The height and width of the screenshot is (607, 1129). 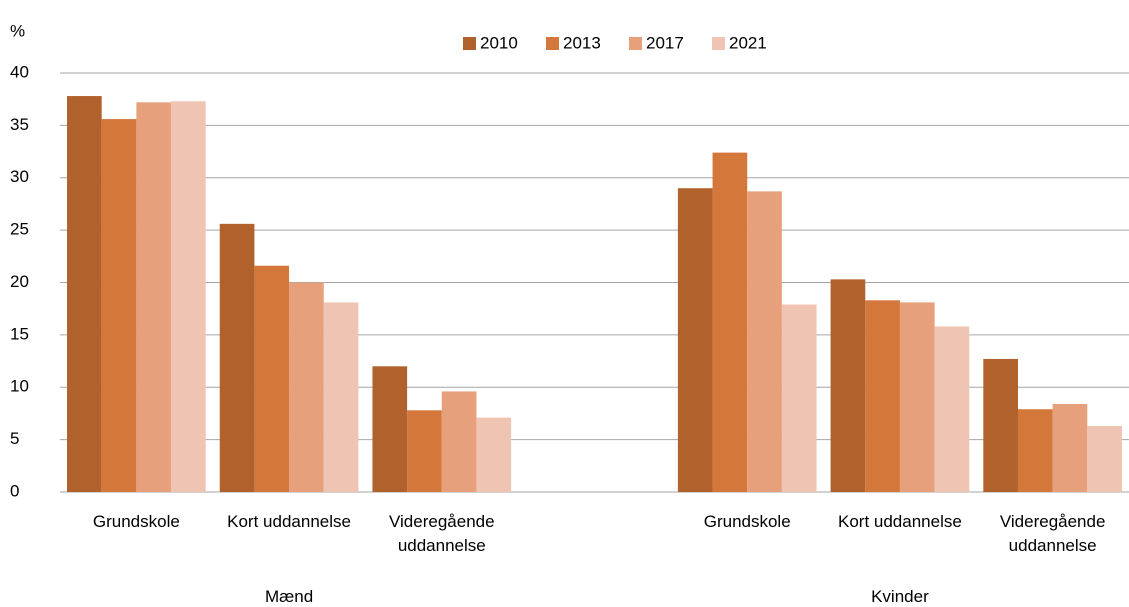 What do you see at coordinates (19, 333) in the screenshot?
I see `y-tick-label: 15` at bounding box center [19, 333].